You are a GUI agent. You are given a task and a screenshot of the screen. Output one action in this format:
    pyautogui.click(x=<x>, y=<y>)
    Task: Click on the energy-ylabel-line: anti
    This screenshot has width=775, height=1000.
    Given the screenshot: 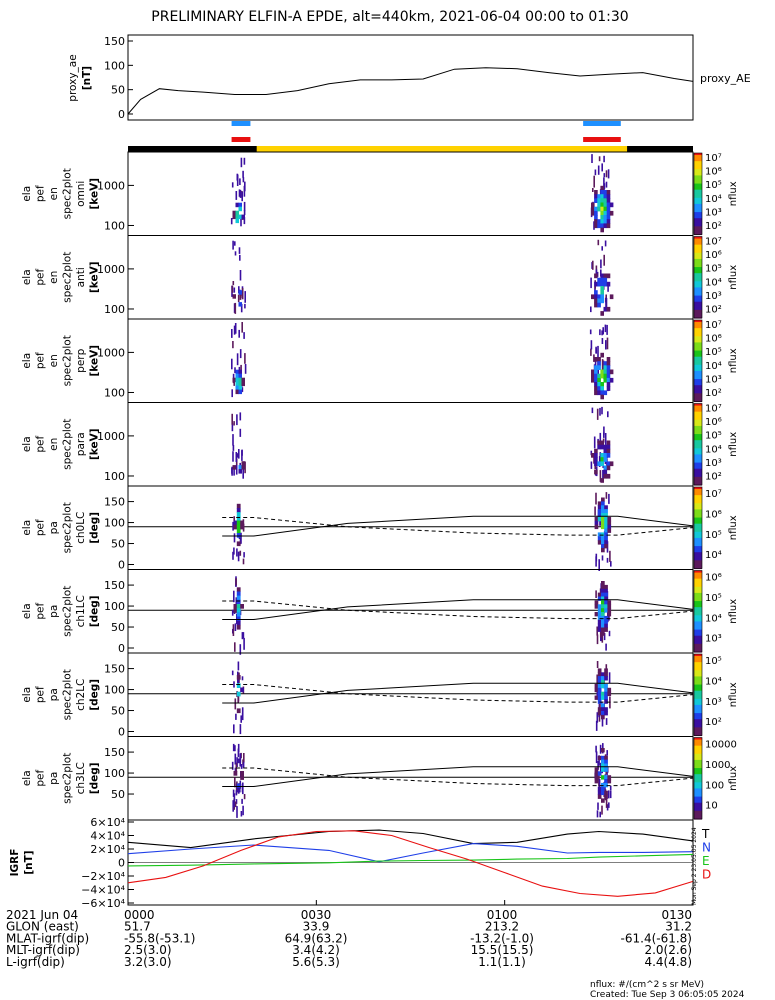 What is the action you would take?
    pyautogui.click(x=81, y=277)
    